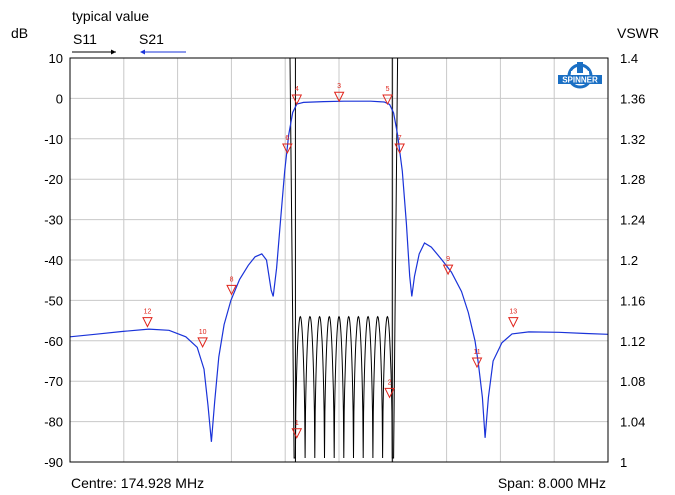 The height and width of the screenshot is (495, 675). I want to click on marker-9: 9, so click(448, 266).